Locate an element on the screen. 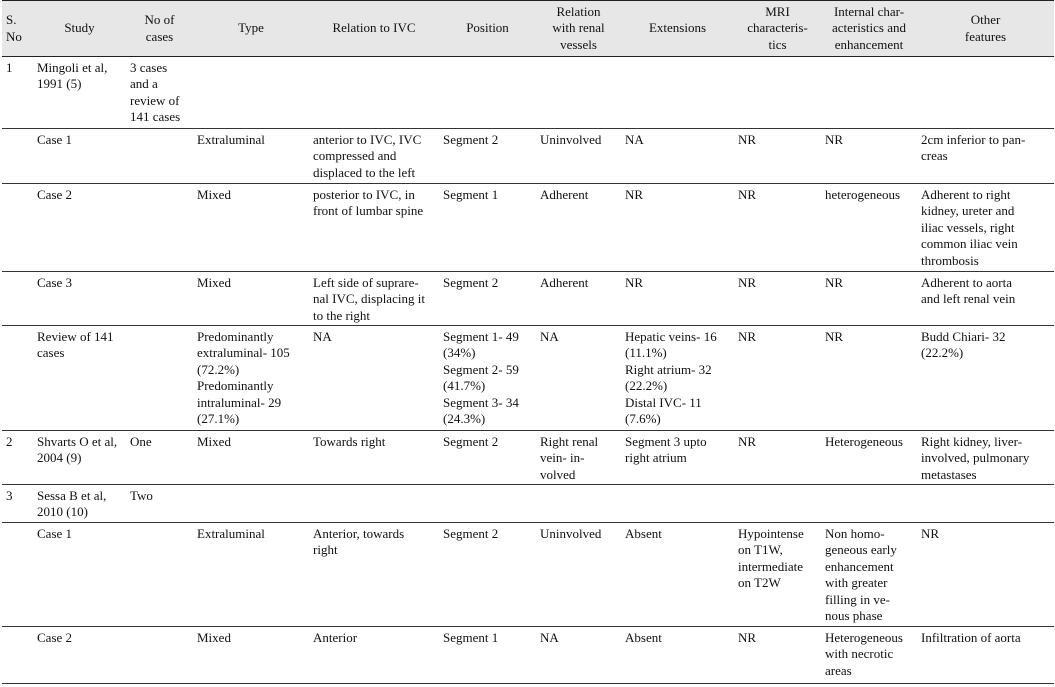 Image resolution: width=1055 pixels, height=687 pixels. cell-internal-characteristics: Heterogeneous with necrotic areas is located at coordinates (864, 654).